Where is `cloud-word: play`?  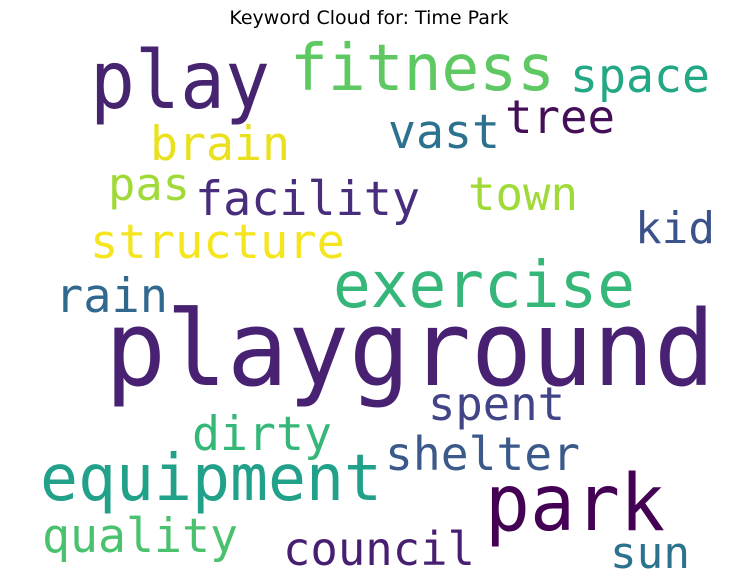
cloud-word: play is located at coordinates (180, 80).